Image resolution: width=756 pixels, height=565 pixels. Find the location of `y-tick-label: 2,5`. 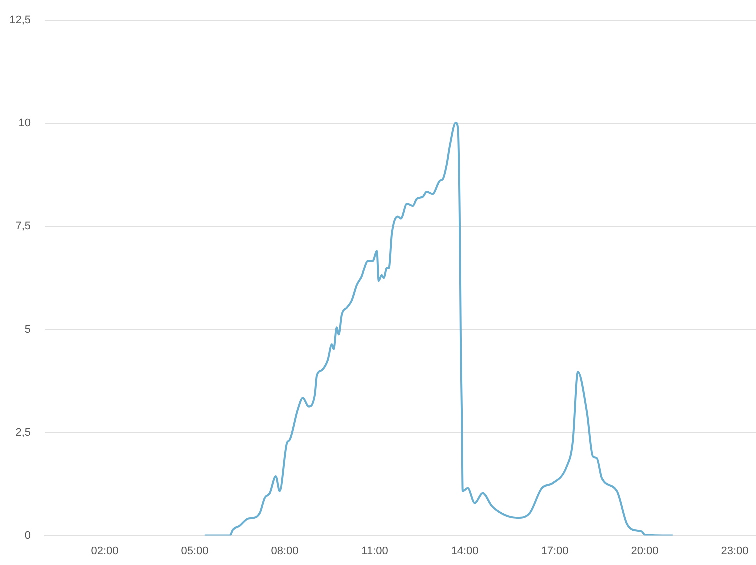

y-tick-label: 2,5 is located at coordinates (23, 432).